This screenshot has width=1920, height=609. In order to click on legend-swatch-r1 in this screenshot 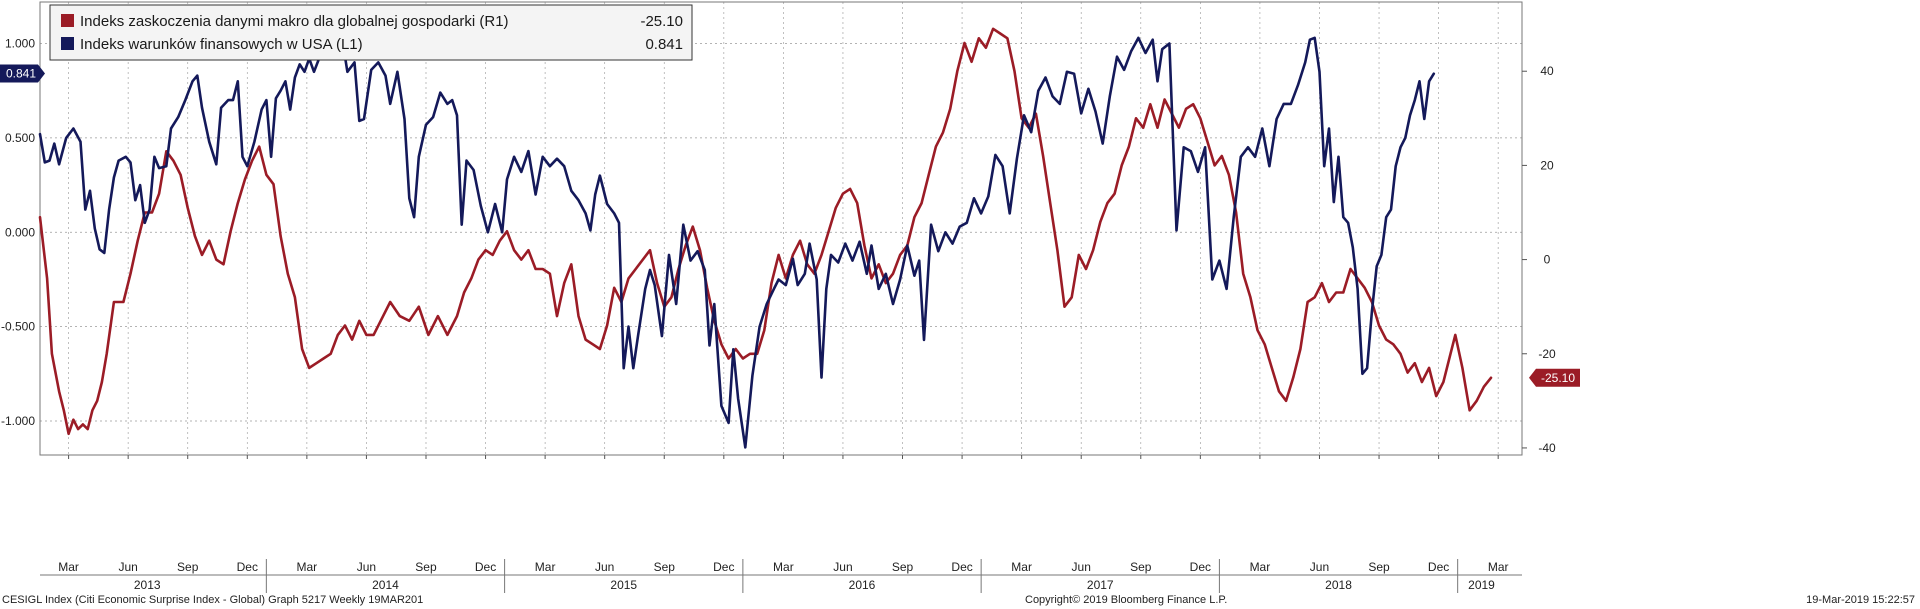, I will do `click(67, 20)`.